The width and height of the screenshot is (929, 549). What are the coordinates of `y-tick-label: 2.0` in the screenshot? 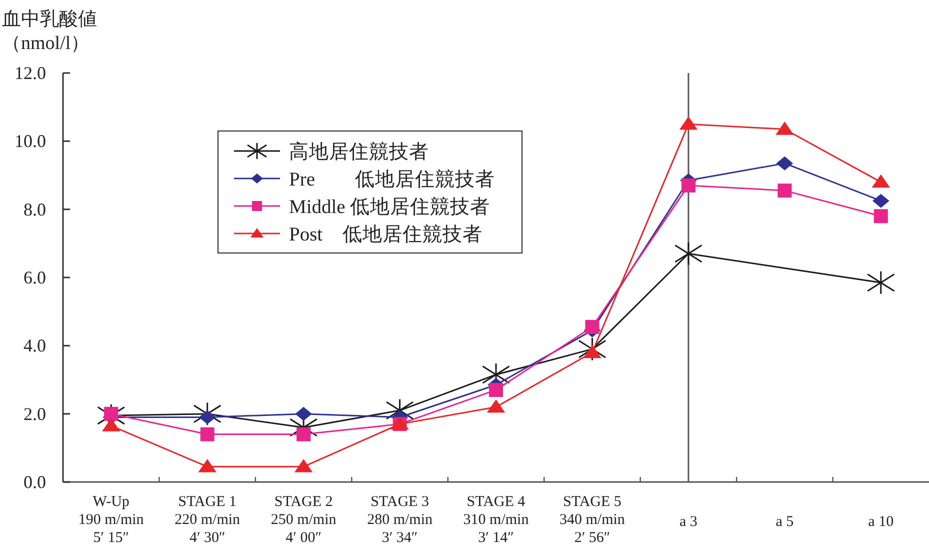 It's located at (35, 414).